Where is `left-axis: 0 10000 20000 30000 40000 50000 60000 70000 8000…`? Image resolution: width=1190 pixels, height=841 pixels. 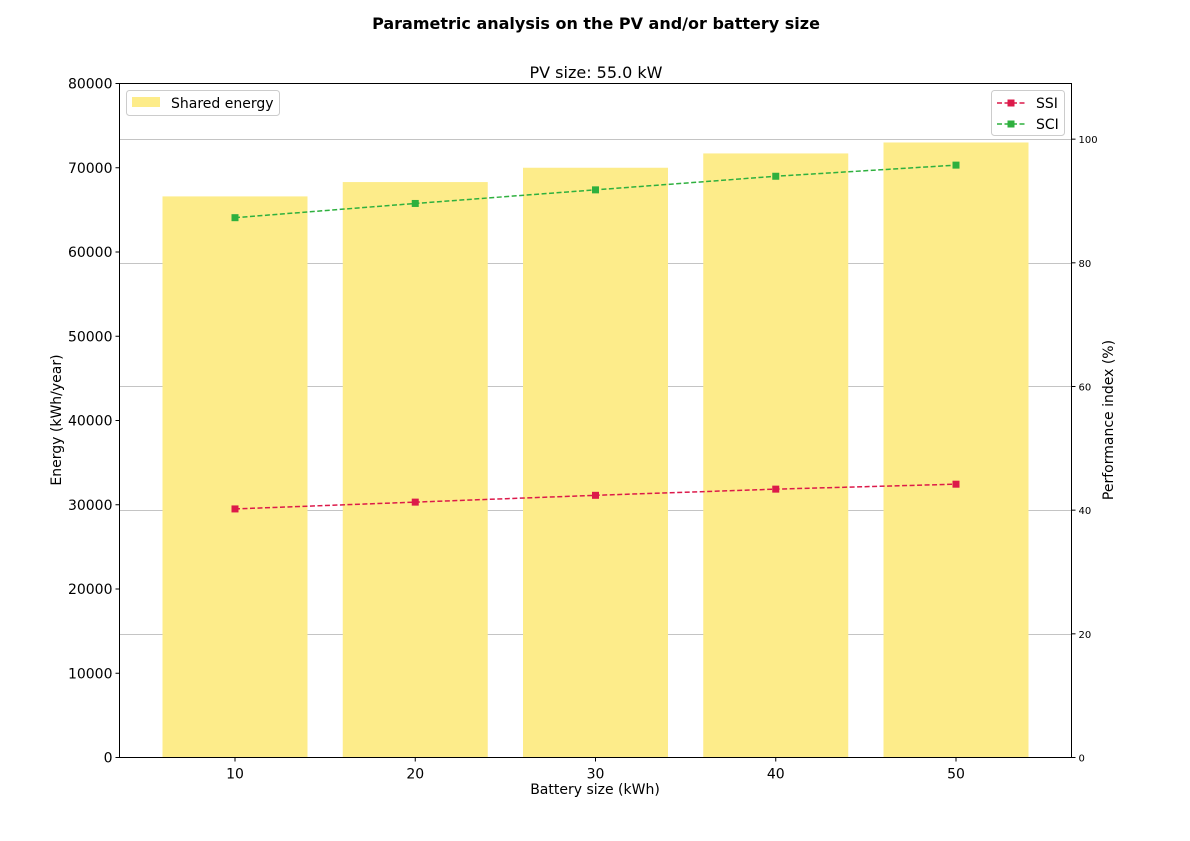 left-axis: 0 10000 20000 30000 40000 50000 60000 70000 8000… is located at coordinates (94, 422).